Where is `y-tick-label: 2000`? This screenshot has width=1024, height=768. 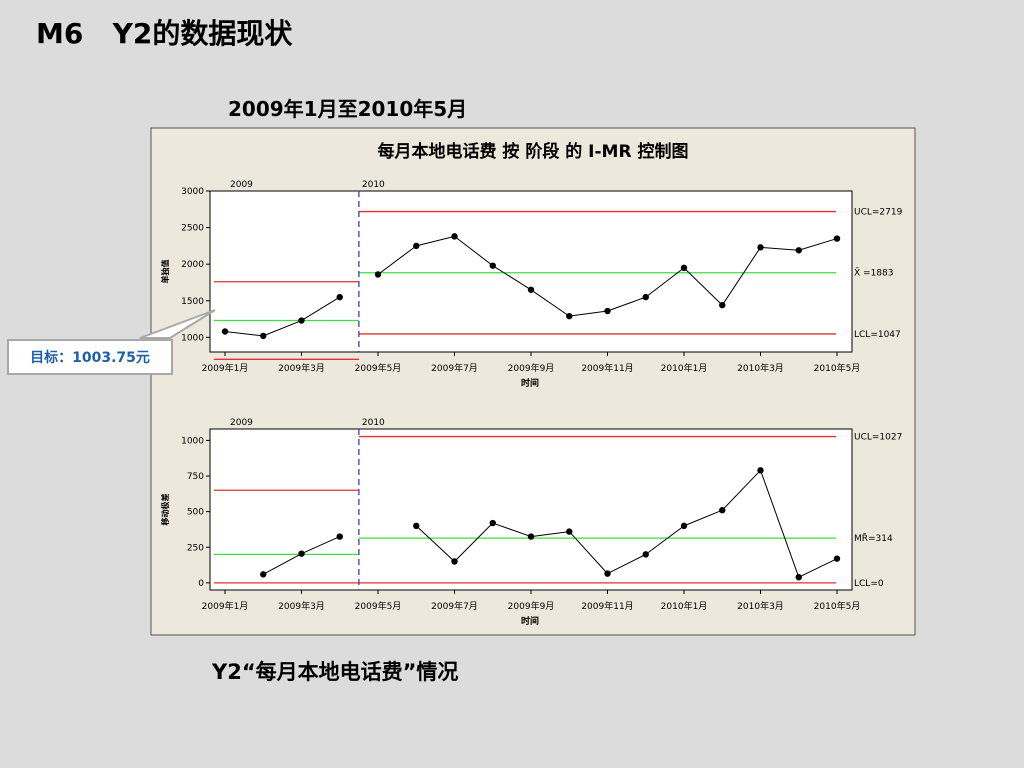 y-tick-label: 2000 is located at coordinates (192, 265).